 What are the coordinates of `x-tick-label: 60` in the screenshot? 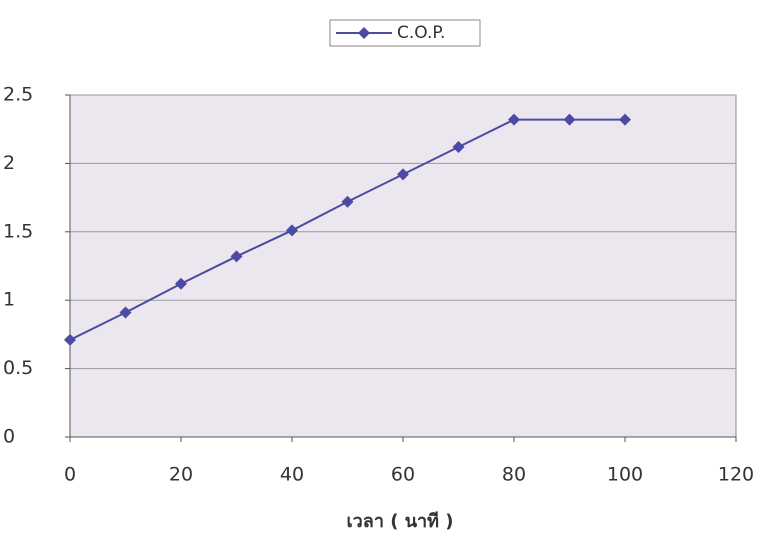 It's located at (403, 475).